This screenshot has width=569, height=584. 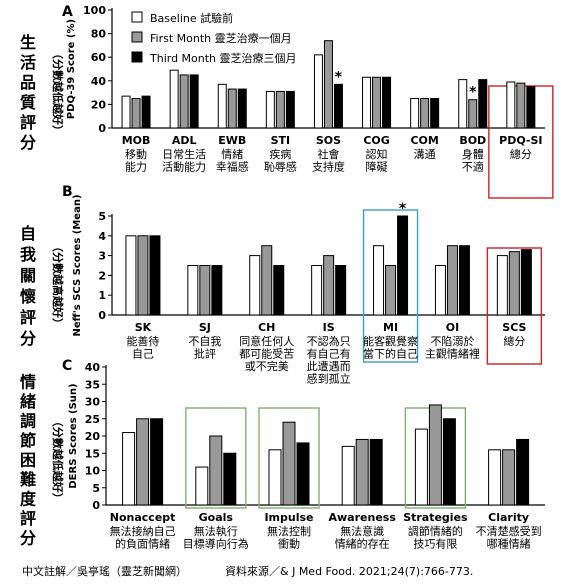 What do you see at coordinates (93, 402) in the screenshot?
I see `y-tick-label: 30` at bounding box center [93, 402].